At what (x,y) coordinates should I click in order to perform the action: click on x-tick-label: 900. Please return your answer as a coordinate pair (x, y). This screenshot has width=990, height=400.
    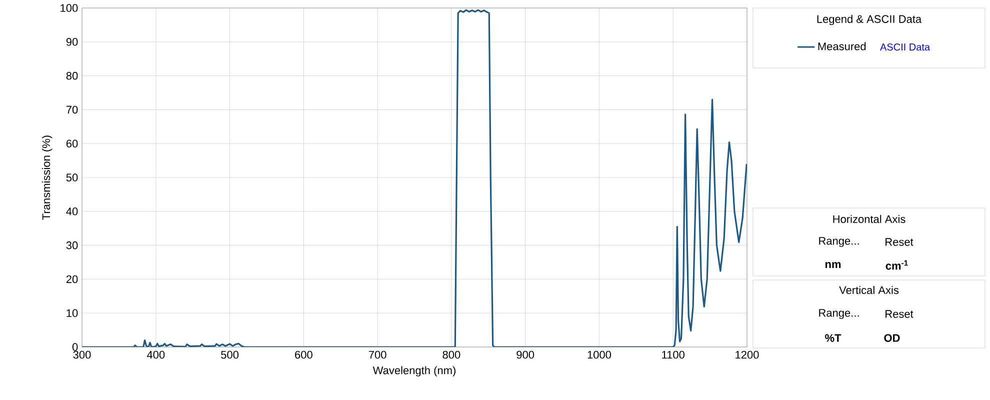
    Looking at the image, I should click on (525, 354).